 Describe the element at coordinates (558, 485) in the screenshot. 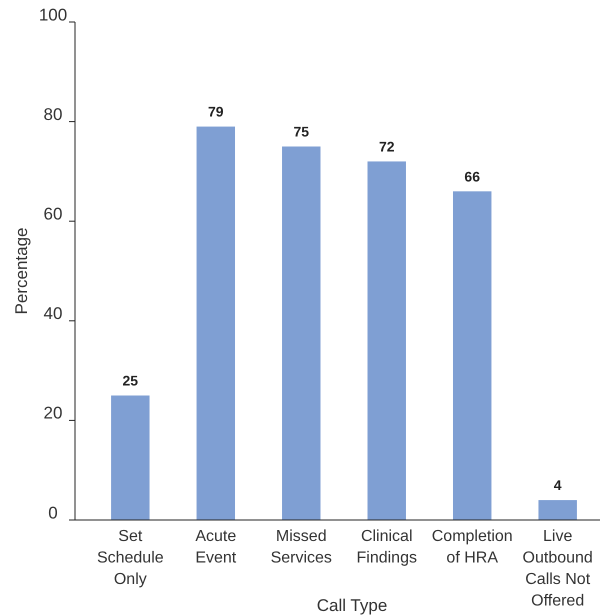

I see `data-label: 4` at that location.